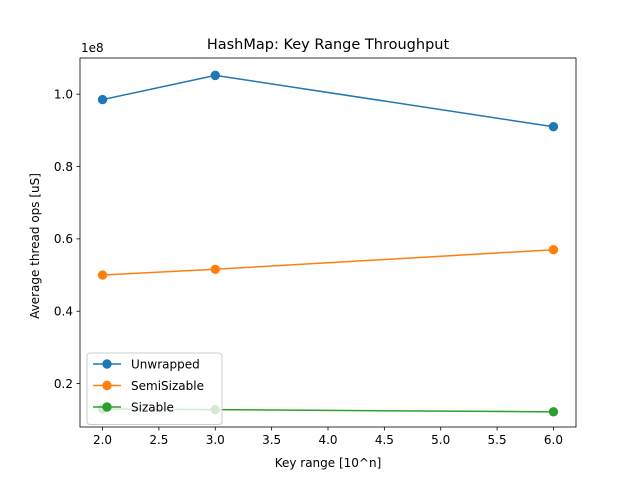 The image size is (640, 485). Describe the element at coordinates (63, 167) in the screenshot. I see `y-tick-label-3: 0.8` at that location.